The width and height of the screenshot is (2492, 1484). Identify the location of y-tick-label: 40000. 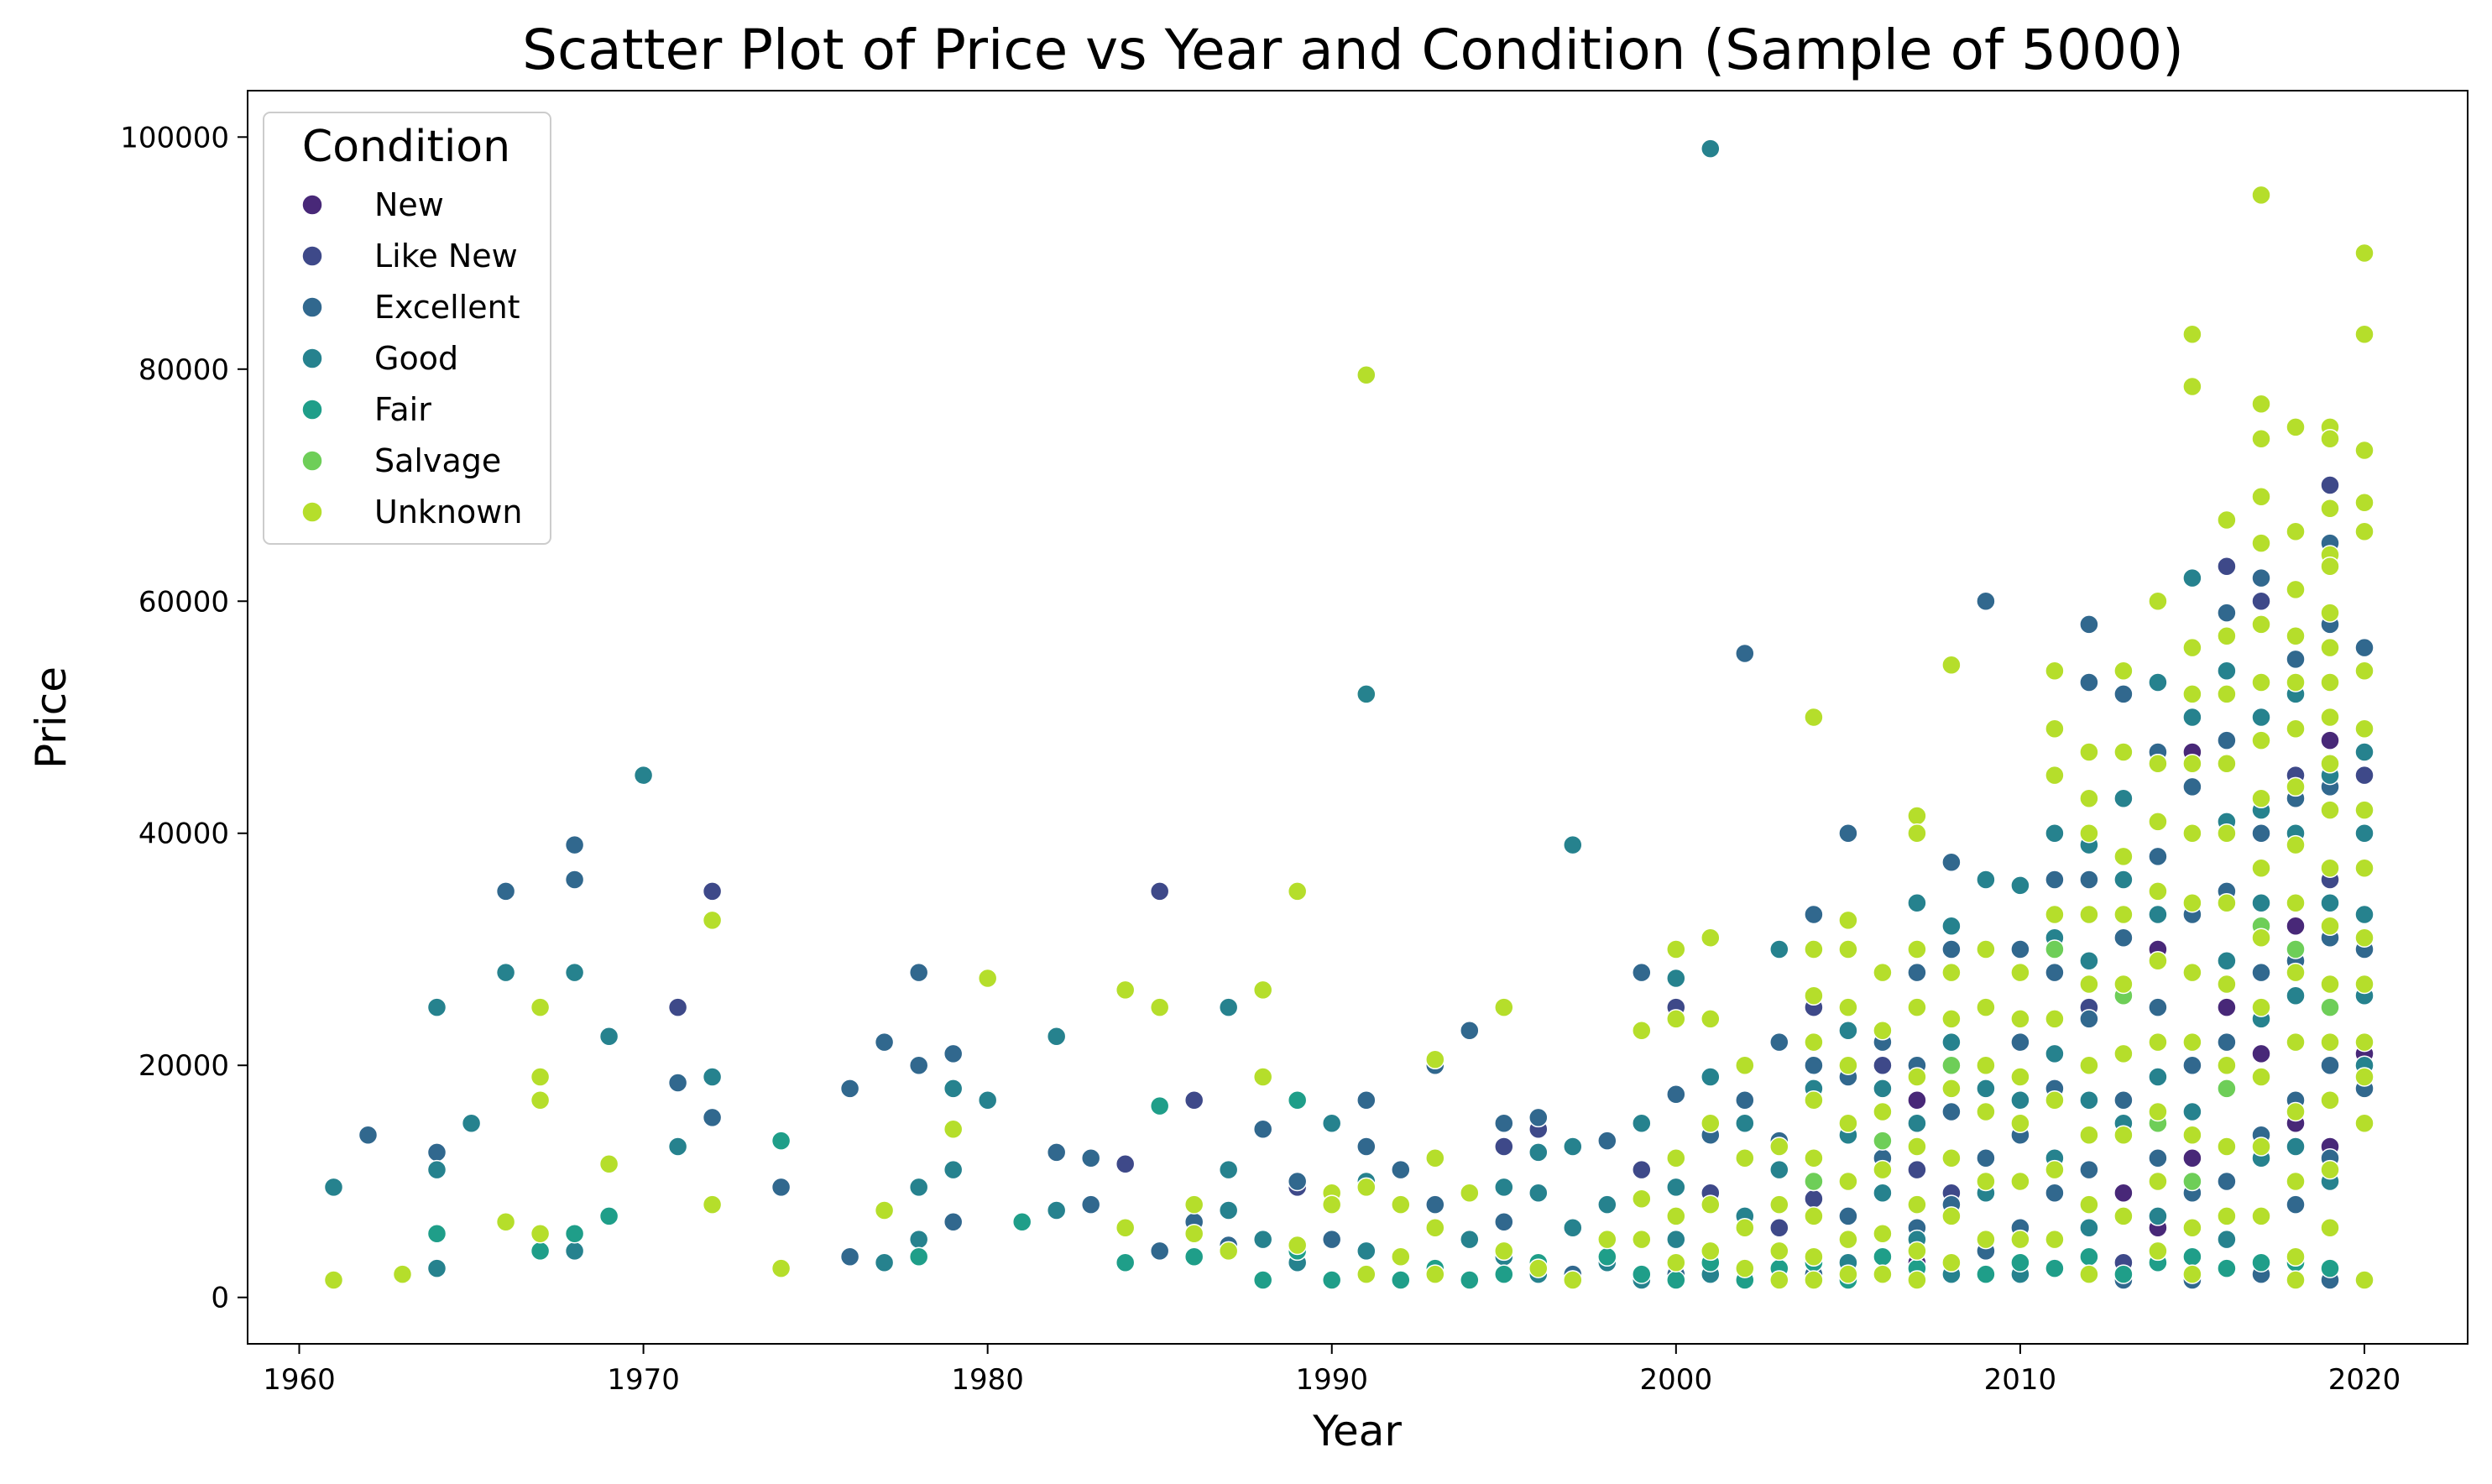
(183, 834).